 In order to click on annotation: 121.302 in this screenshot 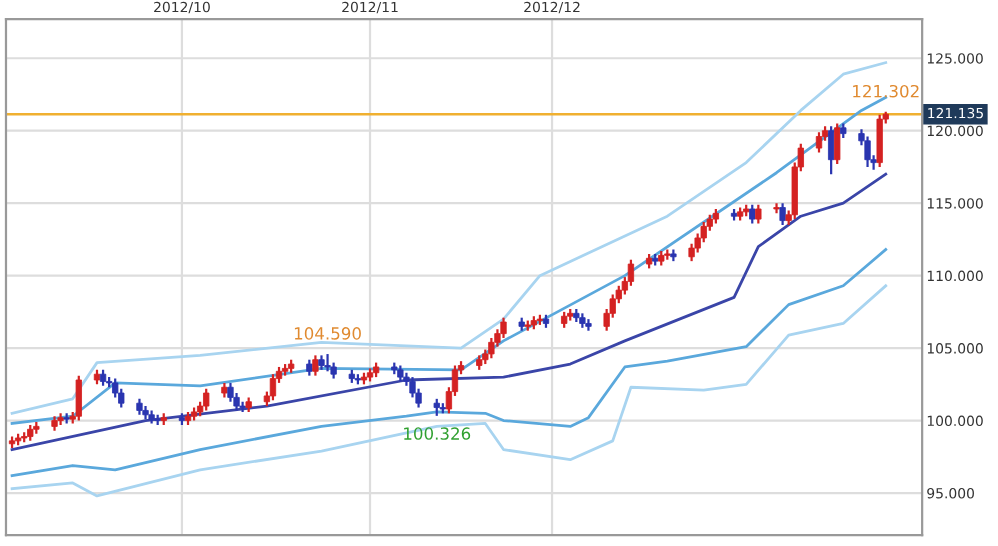, I will do `click(886, 91)`.